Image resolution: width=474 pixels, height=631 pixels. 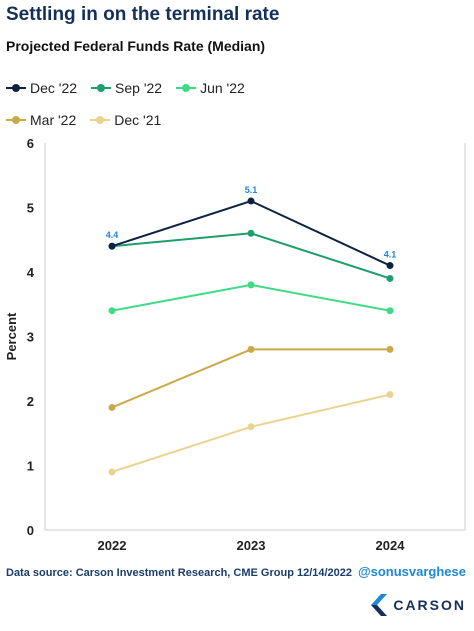 I want to click on y-tick-label: 5, so click(x=30, y=208).